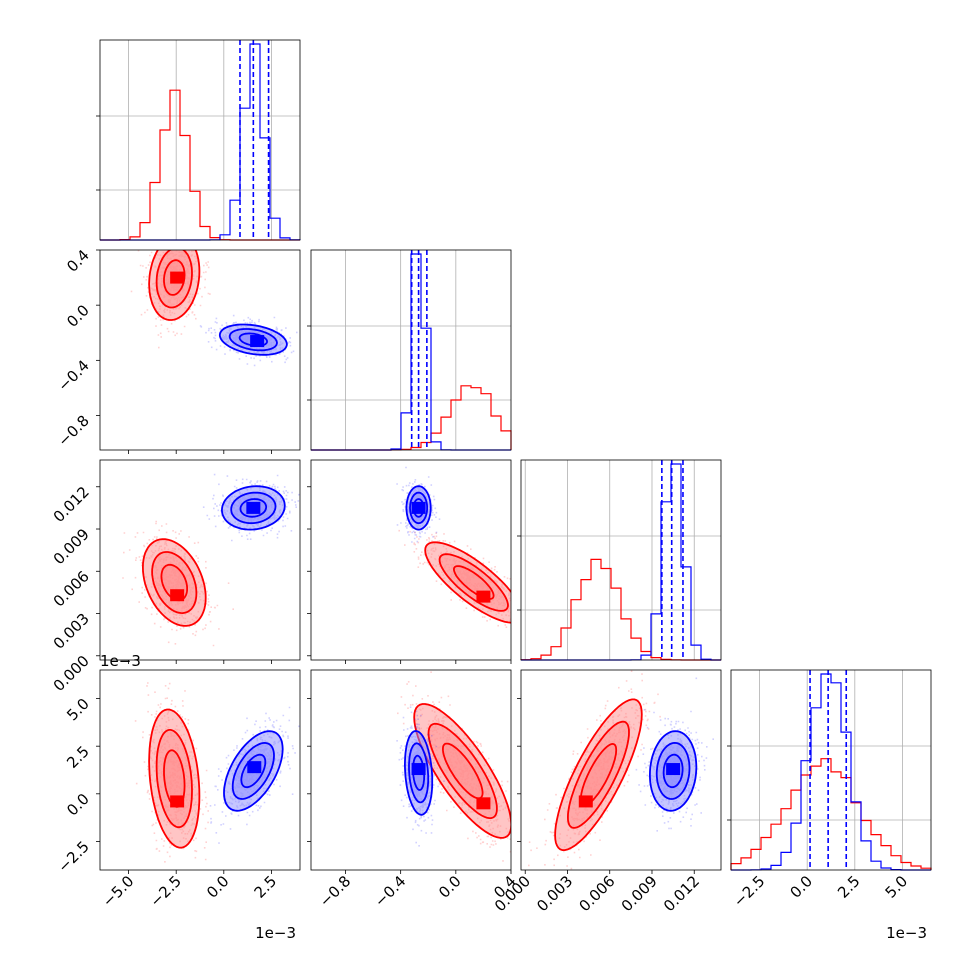  I want to click on y-tick-label: 0.4, so click(78, 261).